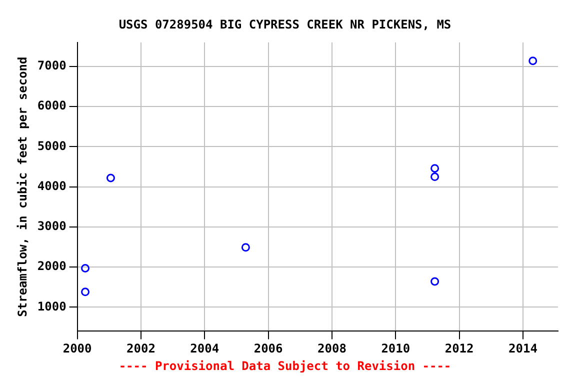 Image resolution: width=576 pixels, height=384 pixels. Describe the element at coordinates (51, 105) in the screenshot. I see `y-tick-label: 6000` at that location.